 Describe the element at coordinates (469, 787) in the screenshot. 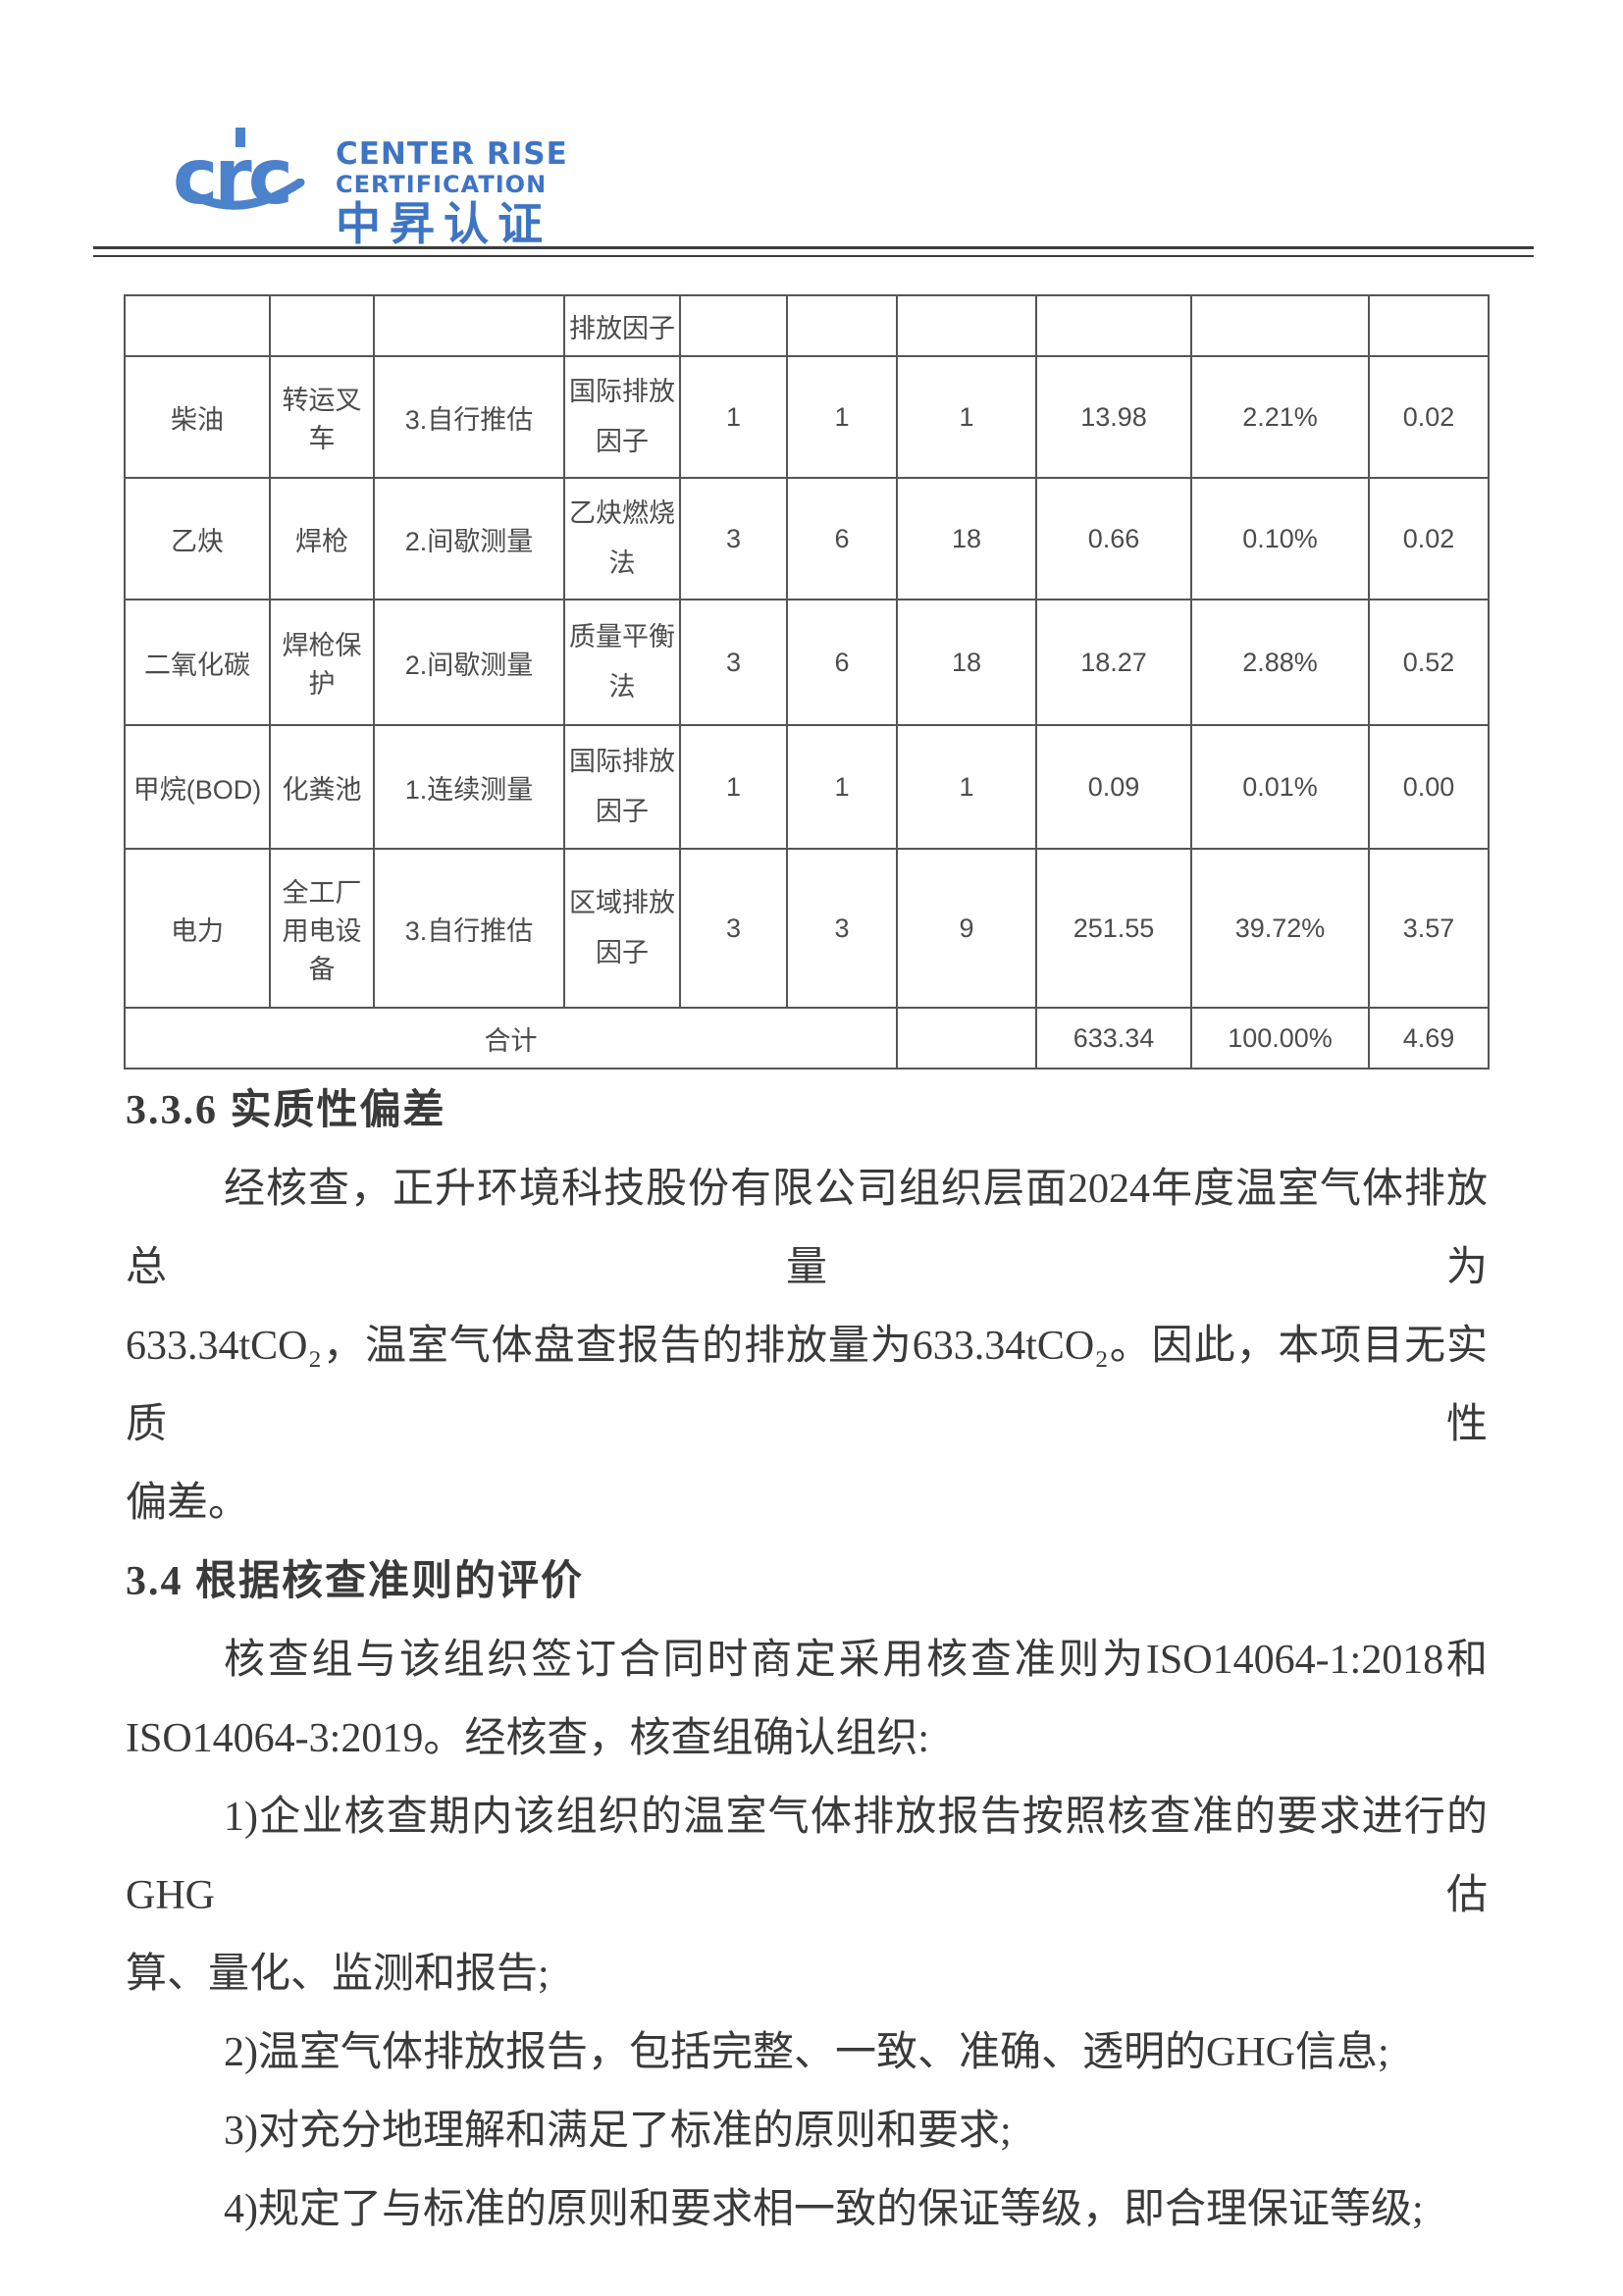

I see `cell-method: 1.连续测量` at that location.